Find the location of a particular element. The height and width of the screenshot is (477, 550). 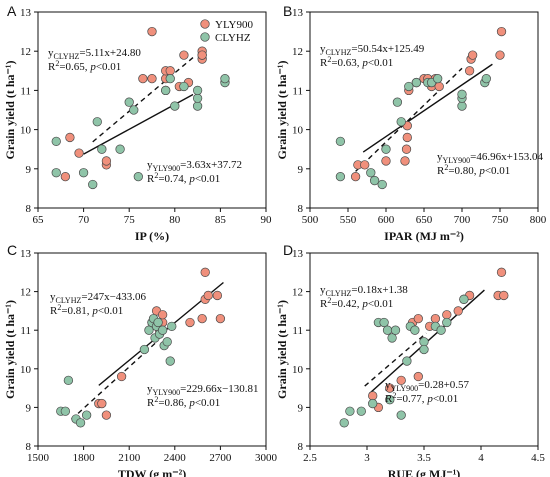

x-tick-label: 3000 is located at coordinates (266, 458).